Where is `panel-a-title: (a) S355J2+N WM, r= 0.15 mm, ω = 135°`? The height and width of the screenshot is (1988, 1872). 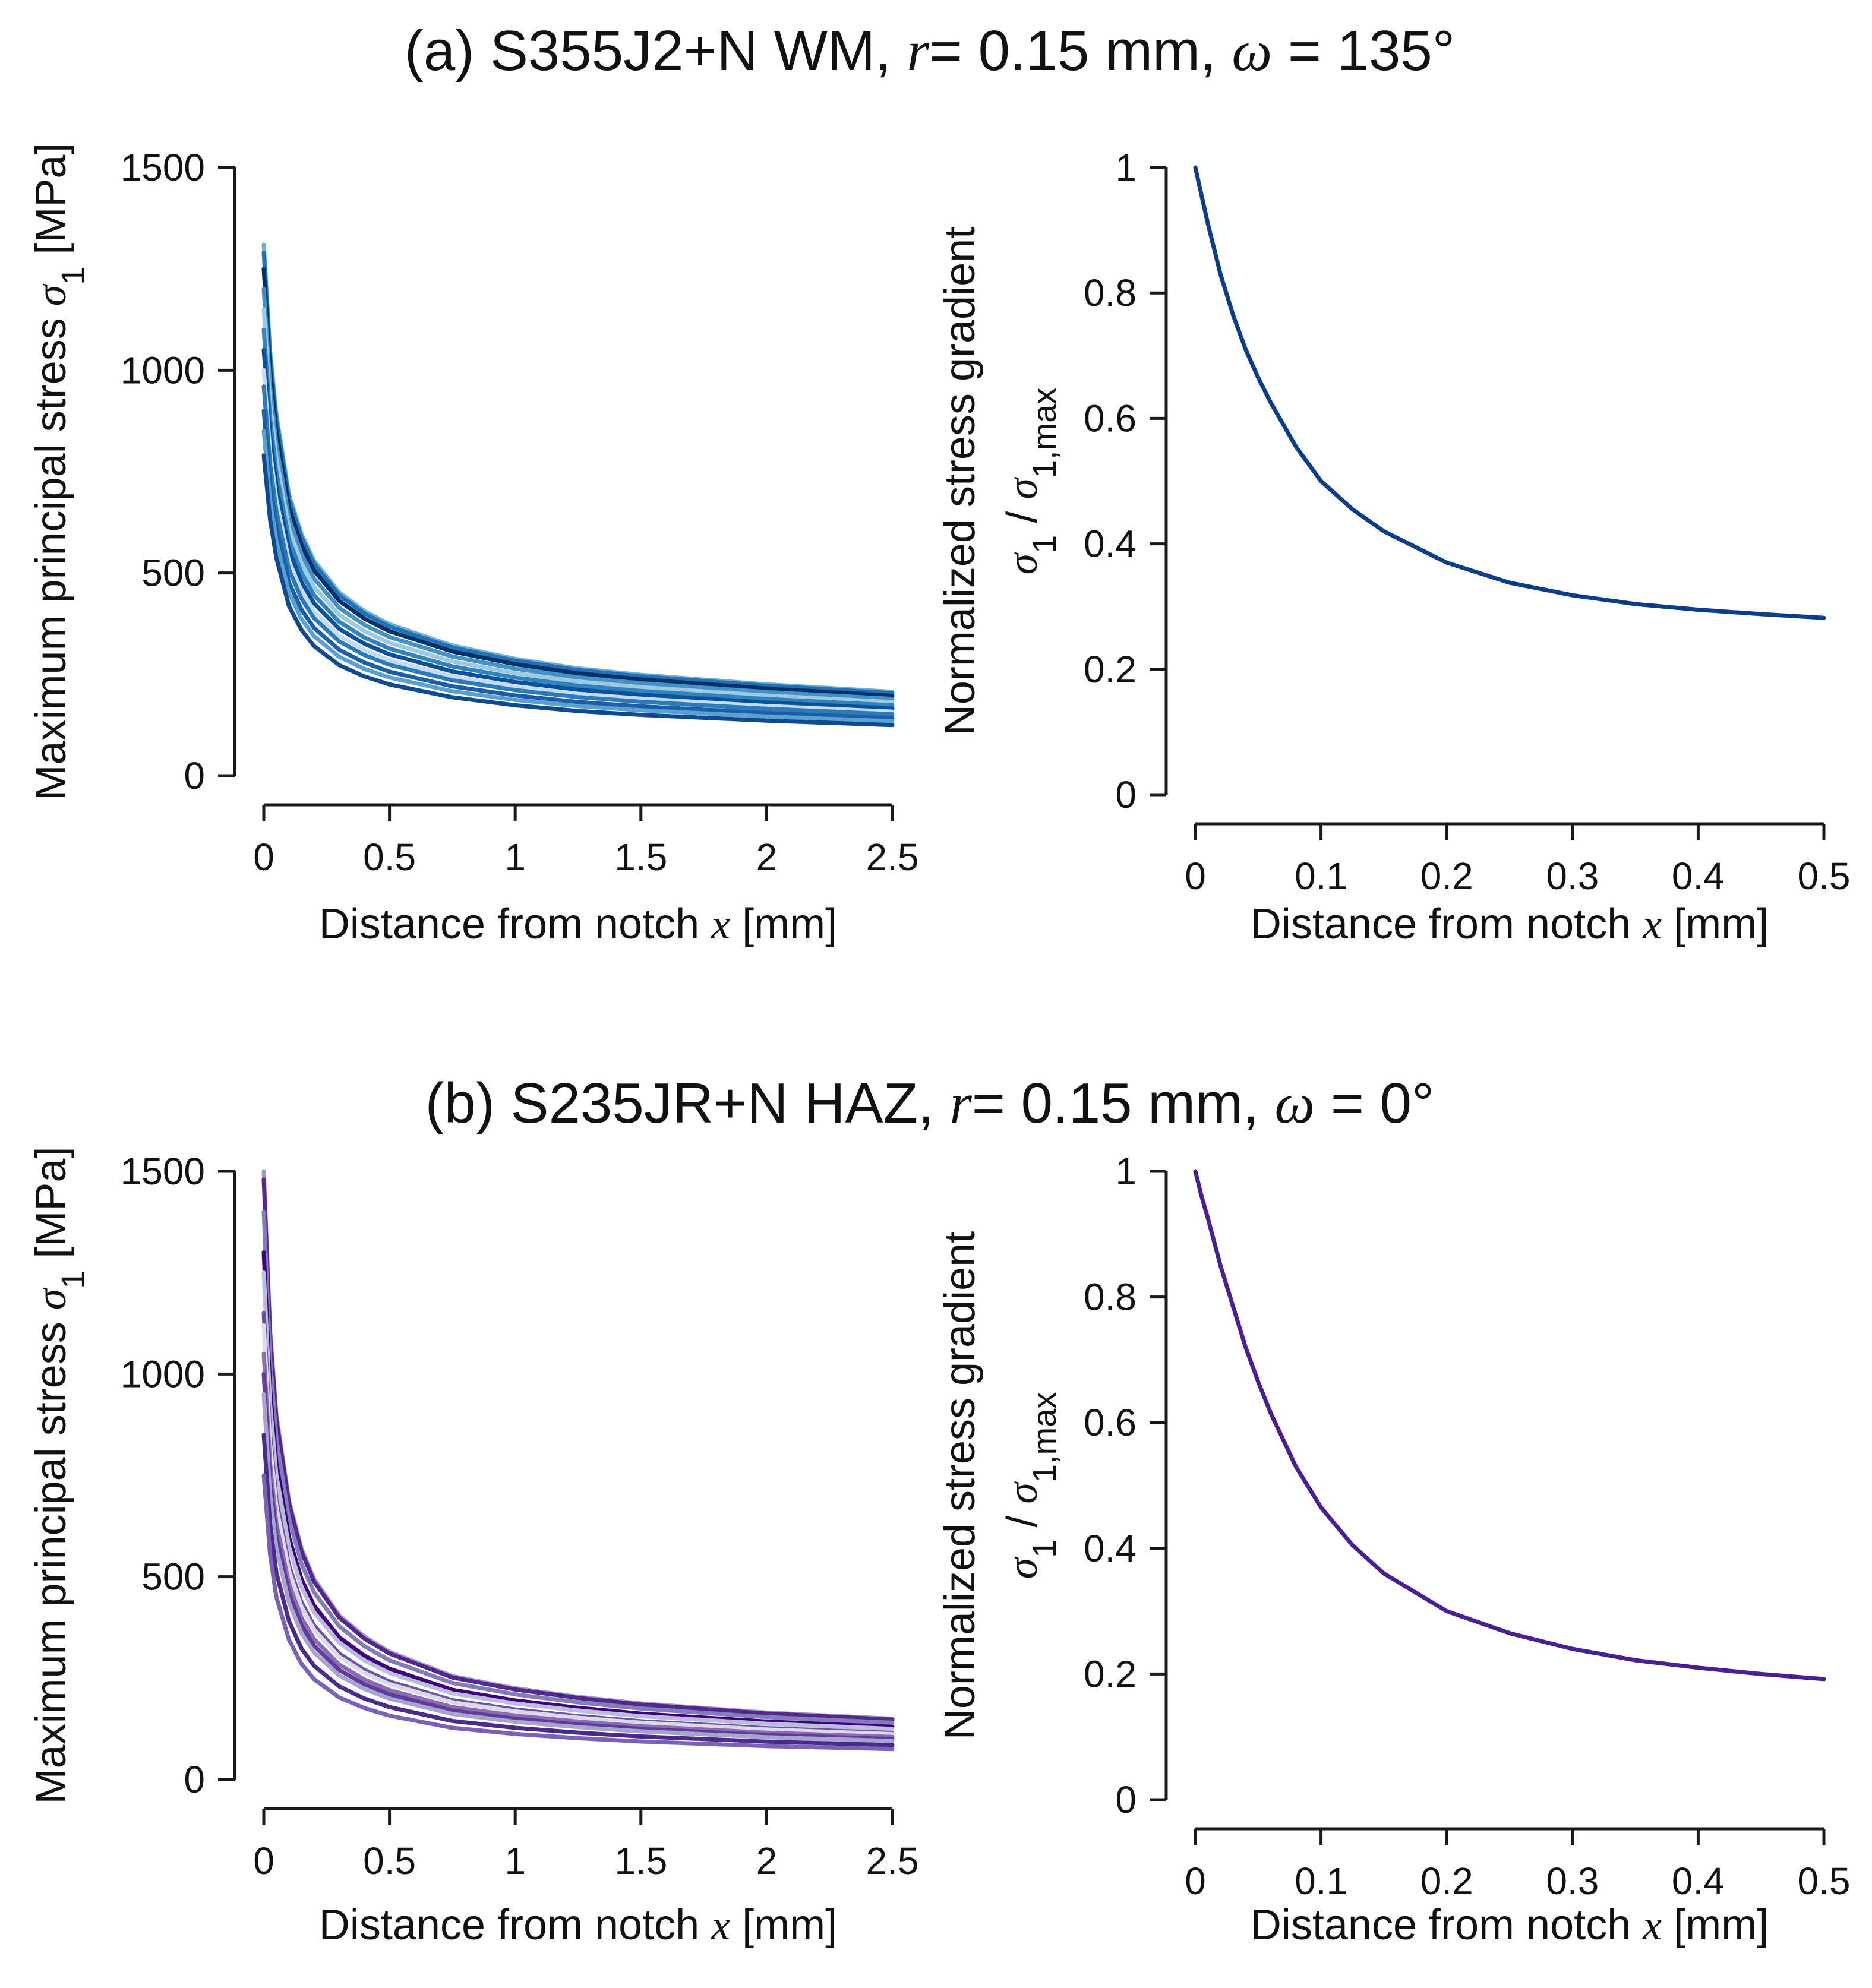
panel-a-title: (a) S355J2+N WM, r= 0.15 mm, ω = 135° is located at coordinates (930, 51).